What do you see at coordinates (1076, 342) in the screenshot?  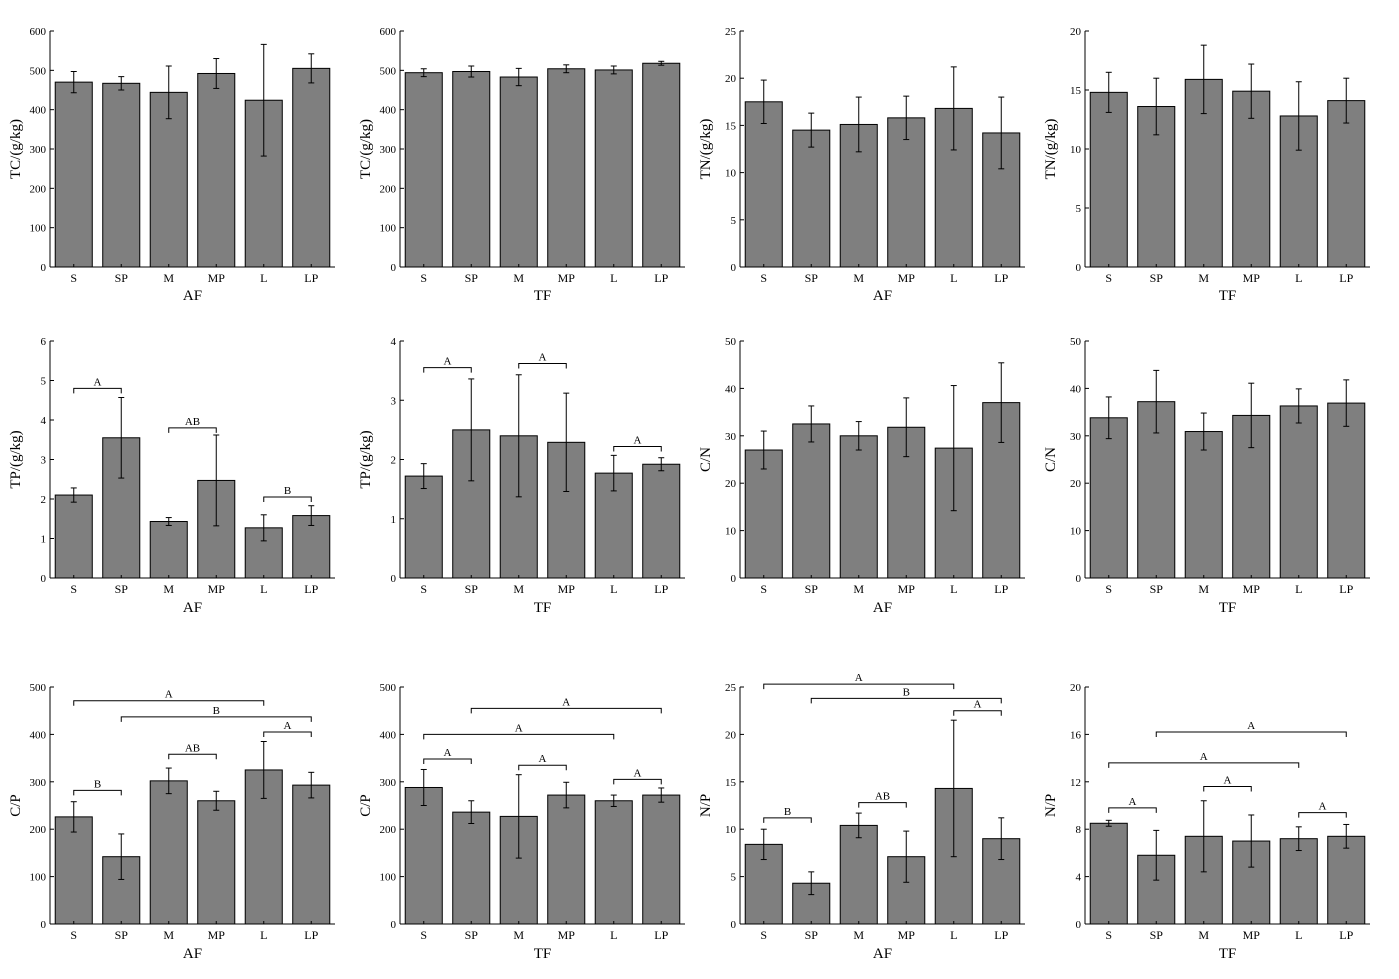 I see `y-tick-label: 50` at bounding box center [1076, 342].